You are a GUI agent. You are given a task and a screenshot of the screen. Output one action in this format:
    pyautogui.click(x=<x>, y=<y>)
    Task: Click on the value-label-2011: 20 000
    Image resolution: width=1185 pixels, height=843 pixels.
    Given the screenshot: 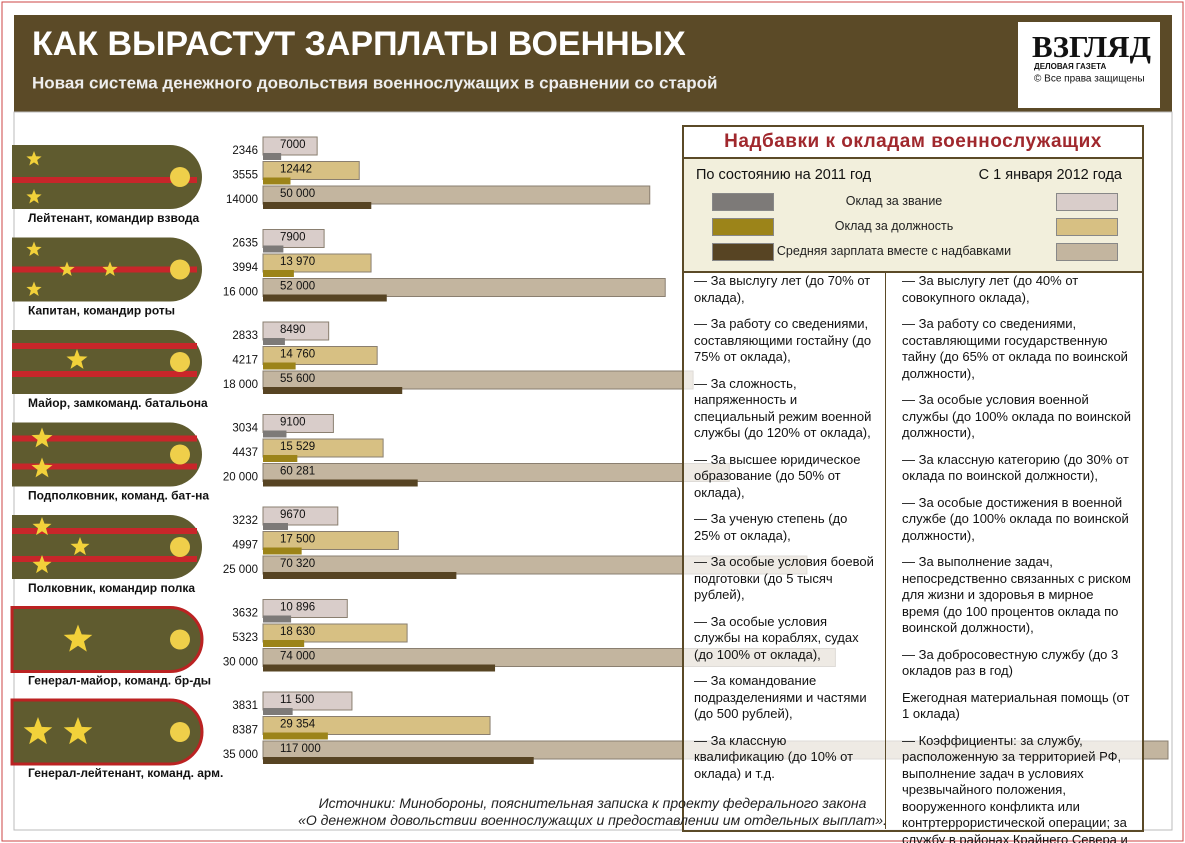 What is the action you would take?
    pyautogui.click(x=240, y=478)
    